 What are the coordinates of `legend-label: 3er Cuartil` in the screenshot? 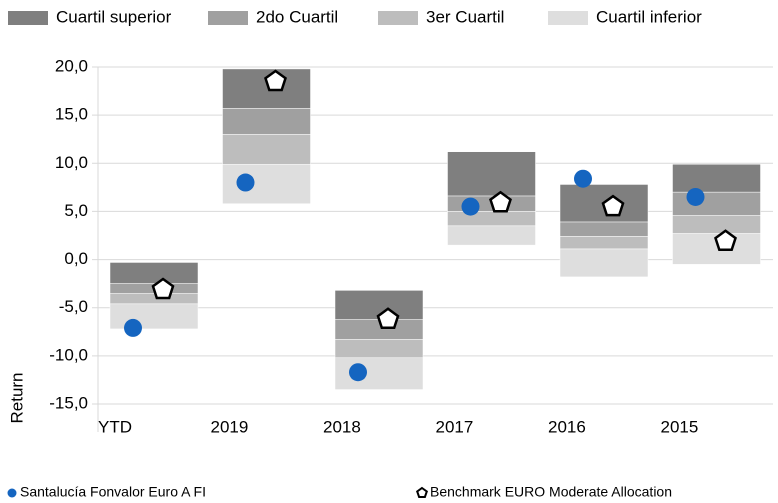 It's located at (465, 16).